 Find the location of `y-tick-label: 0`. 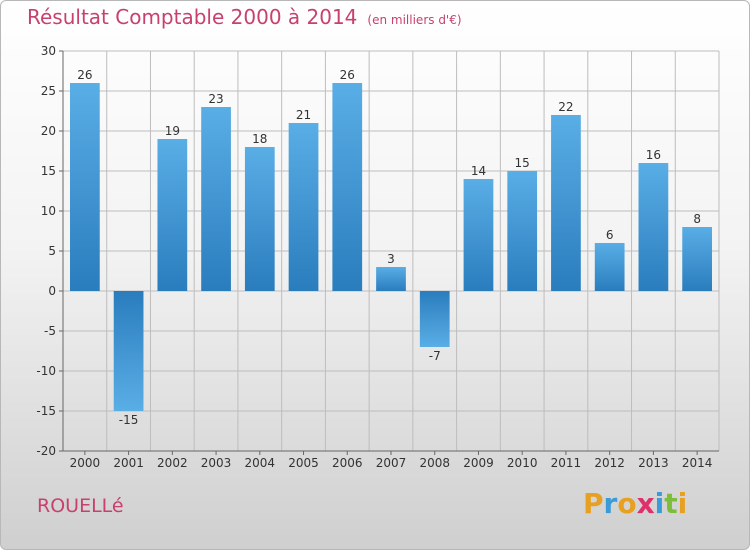

y-tick-label: 0 is located at coordinates (52, 291).